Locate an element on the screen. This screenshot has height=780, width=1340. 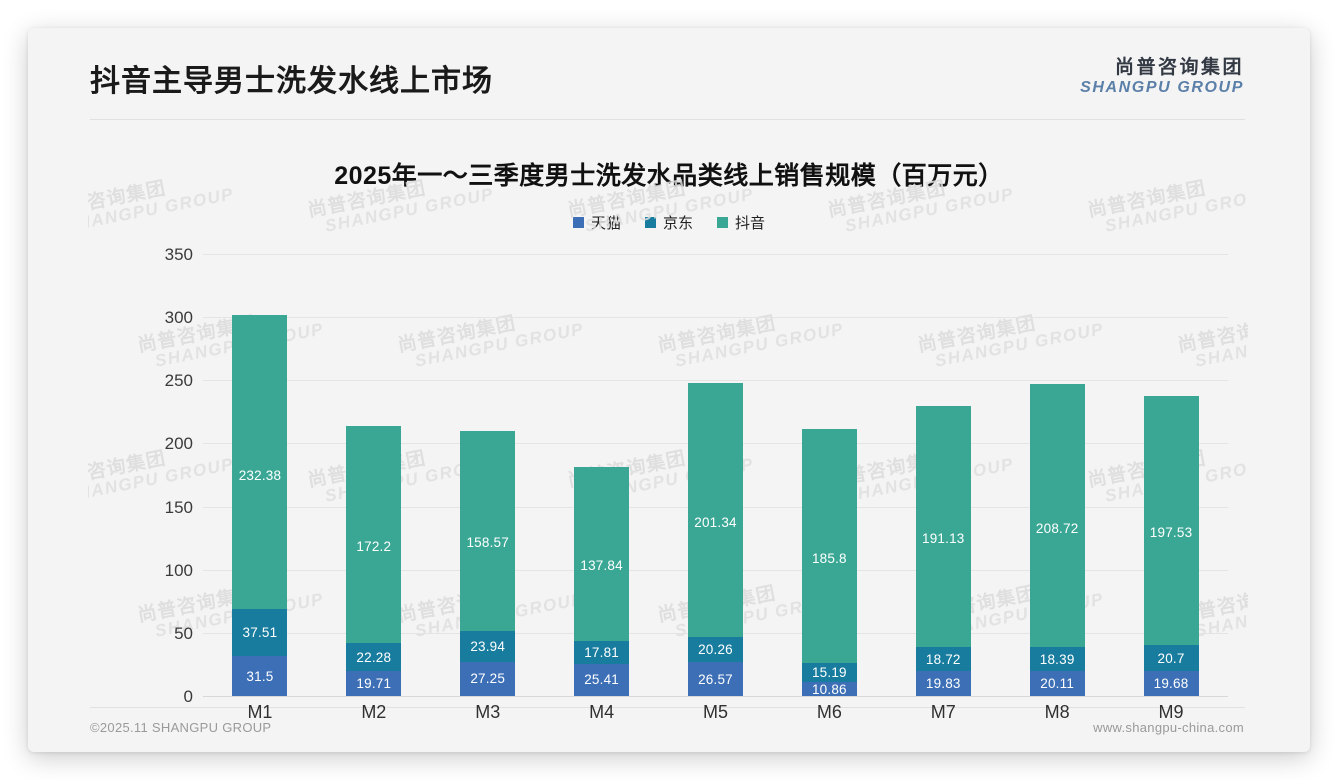
bar-group: 19.83 18.72 191.13 is located at coordinates (943, 550).